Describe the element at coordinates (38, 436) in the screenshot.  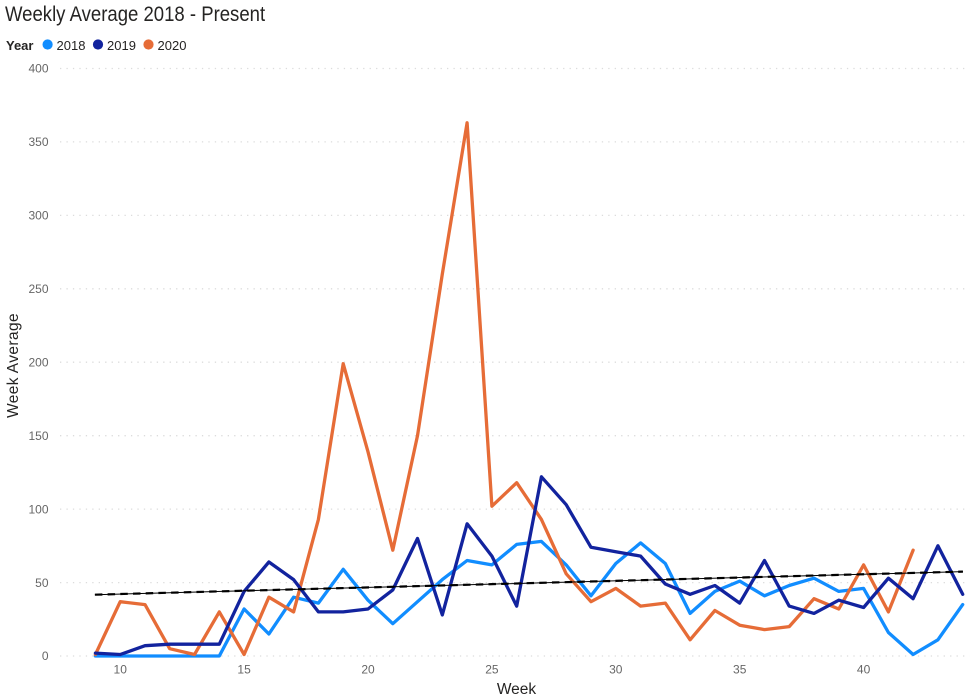
I see `svg-text: 150` at that location.